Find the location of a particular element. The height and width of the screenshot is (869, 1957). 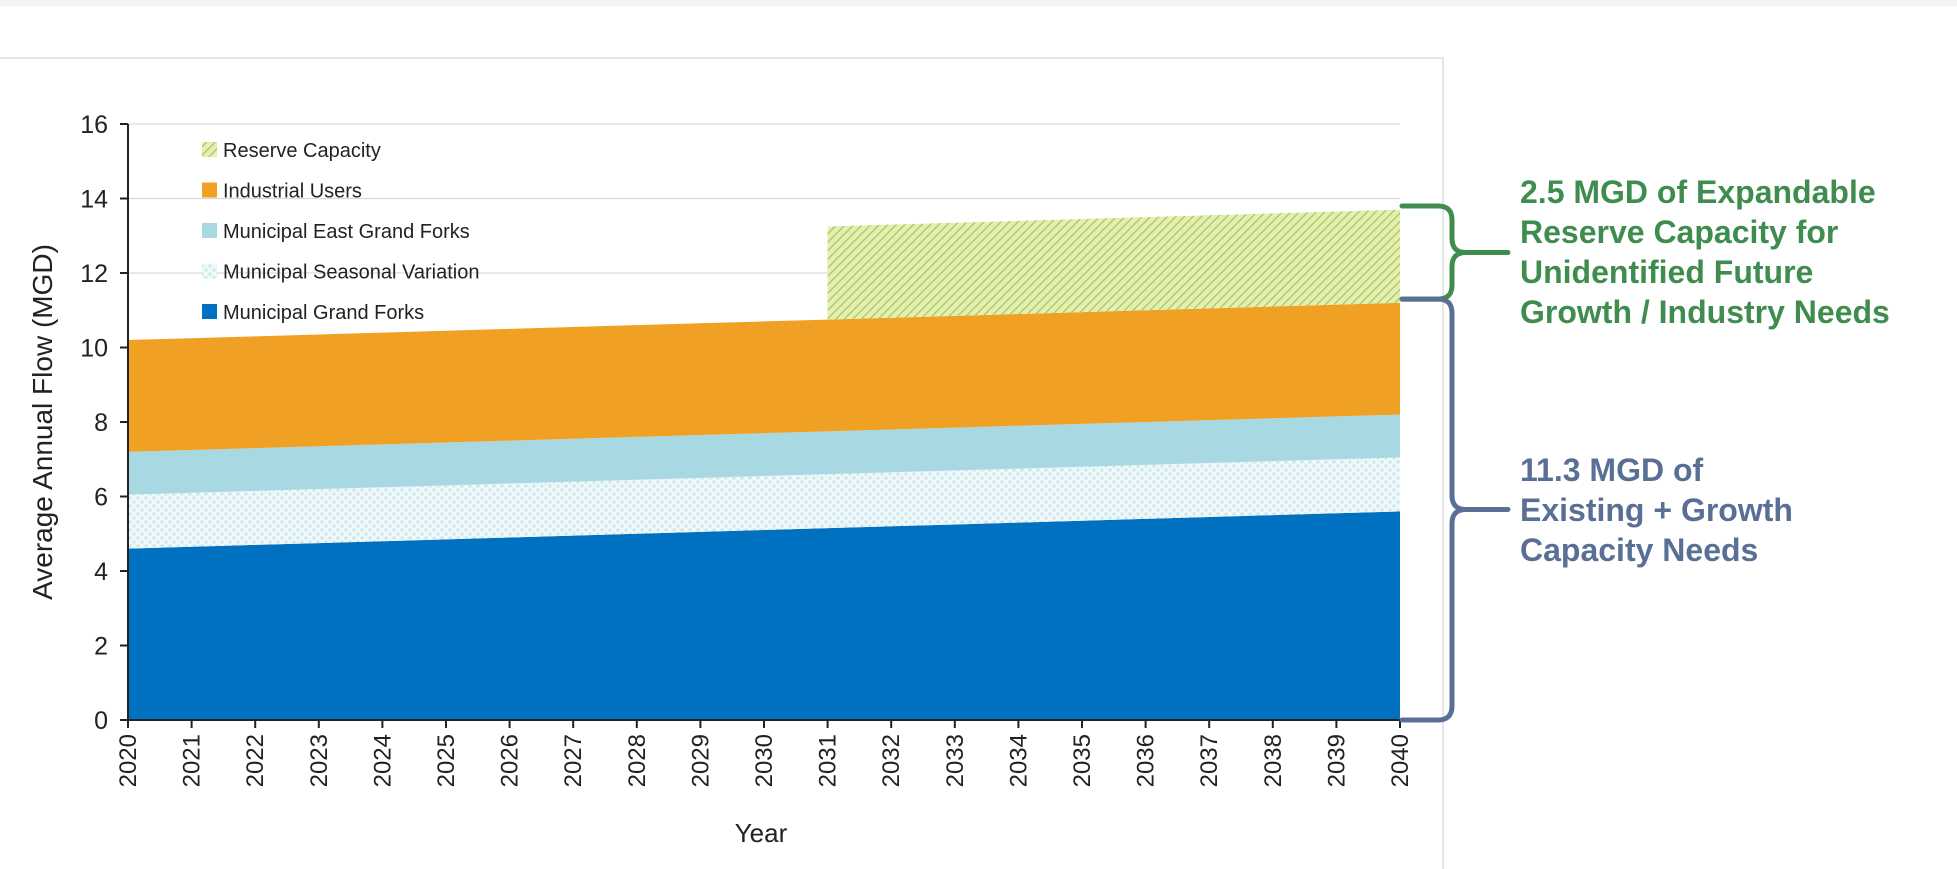

x-tick-label-2024: 2024 is located at coordinates (382, 760).